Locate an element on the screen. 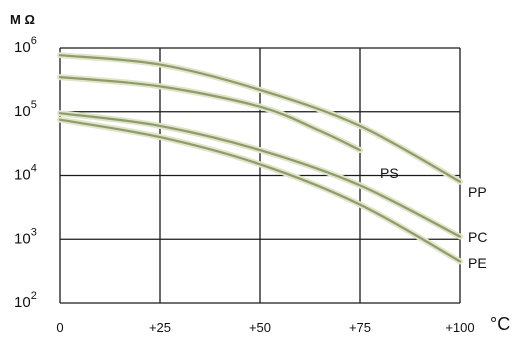 Image resolution: width=518 pixels, height=338 pixels. y-tick-label-1: 10³ is located at coordinates (25, 236).